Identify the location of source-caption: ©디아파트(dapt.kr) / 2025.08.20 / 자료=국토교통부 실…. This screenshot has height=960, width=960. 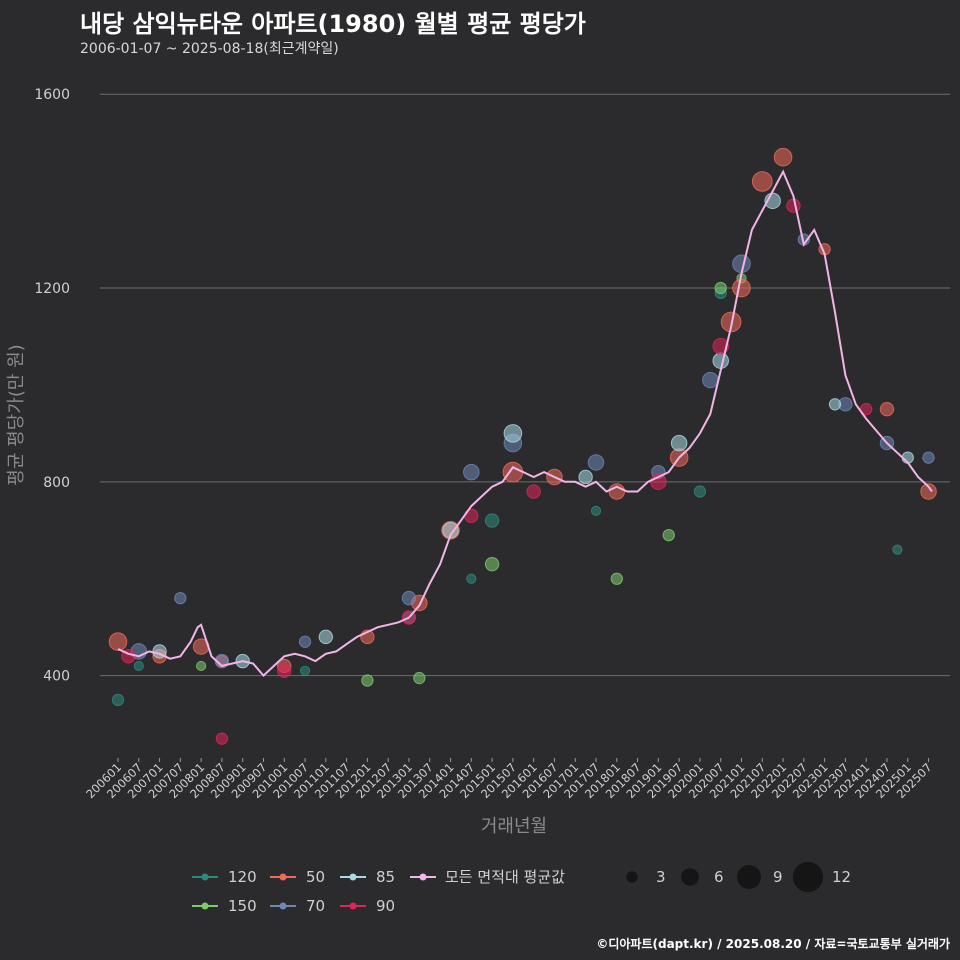
(773, 944).